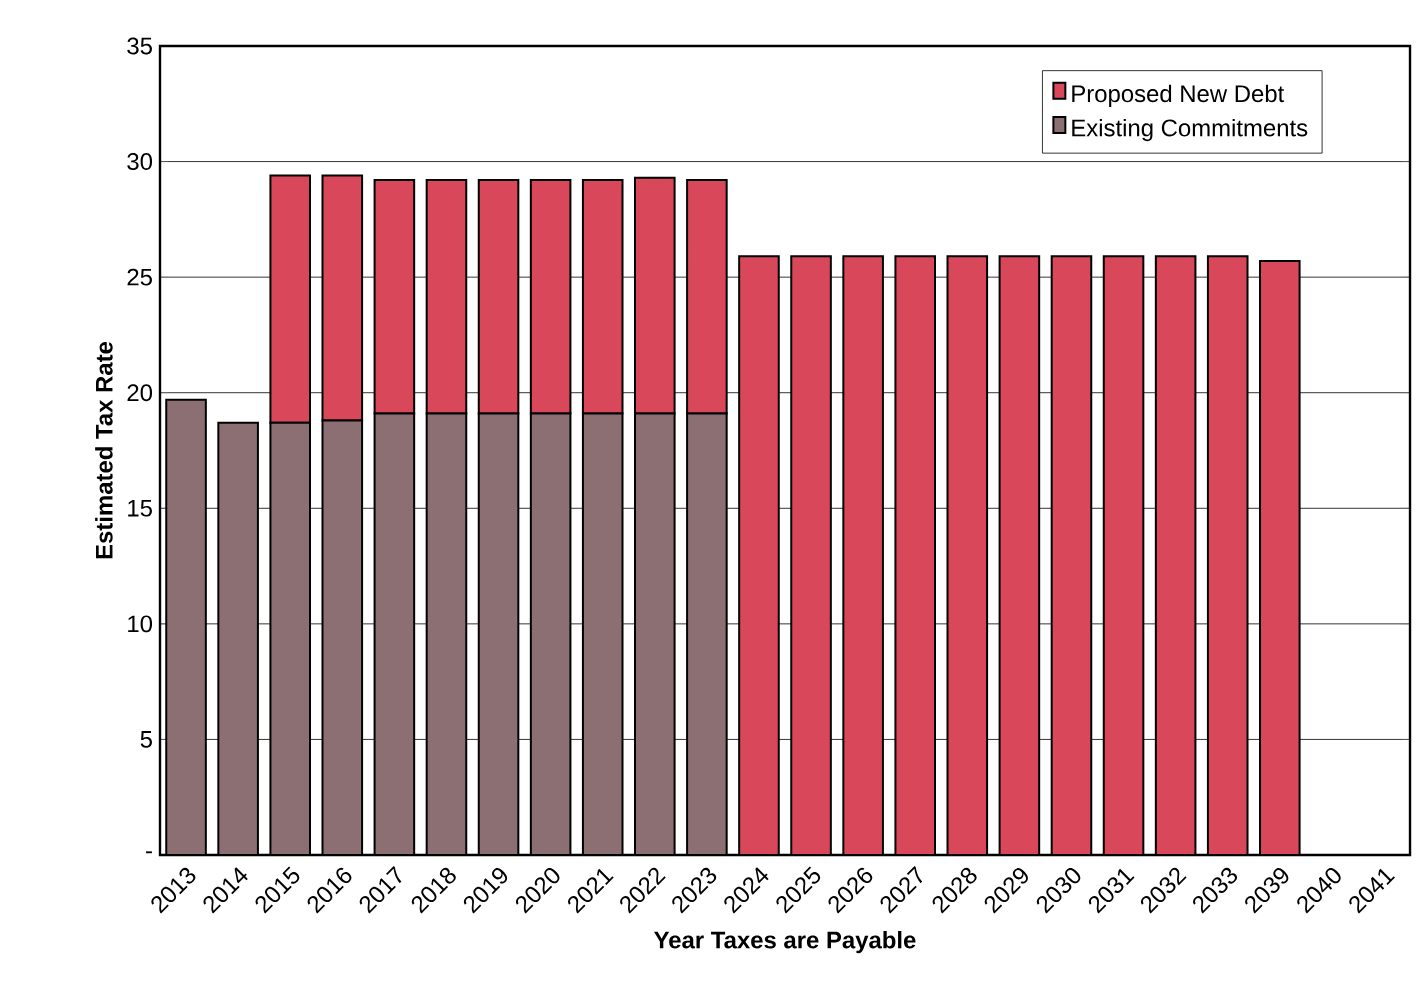 The height and width of the screenshot is (993, 1427). I want to click on y-tick-label: -, so click(149, 852).